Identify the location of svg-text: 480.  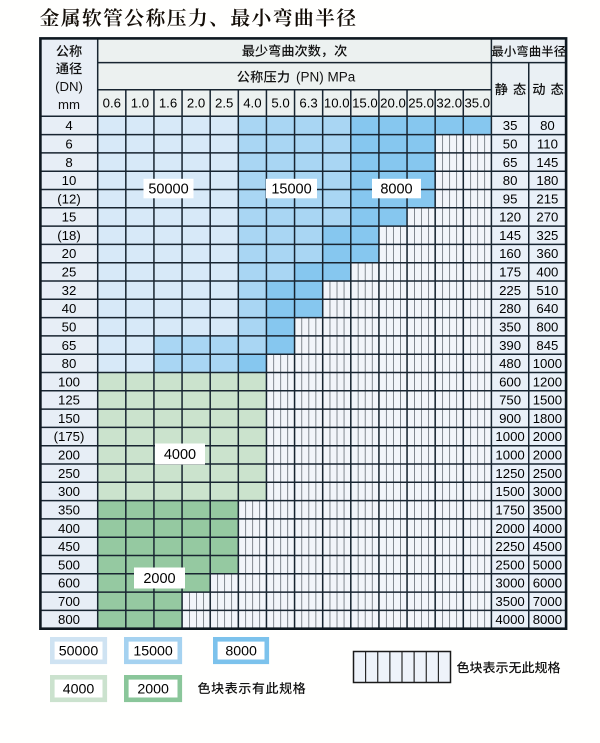
(510, 363).